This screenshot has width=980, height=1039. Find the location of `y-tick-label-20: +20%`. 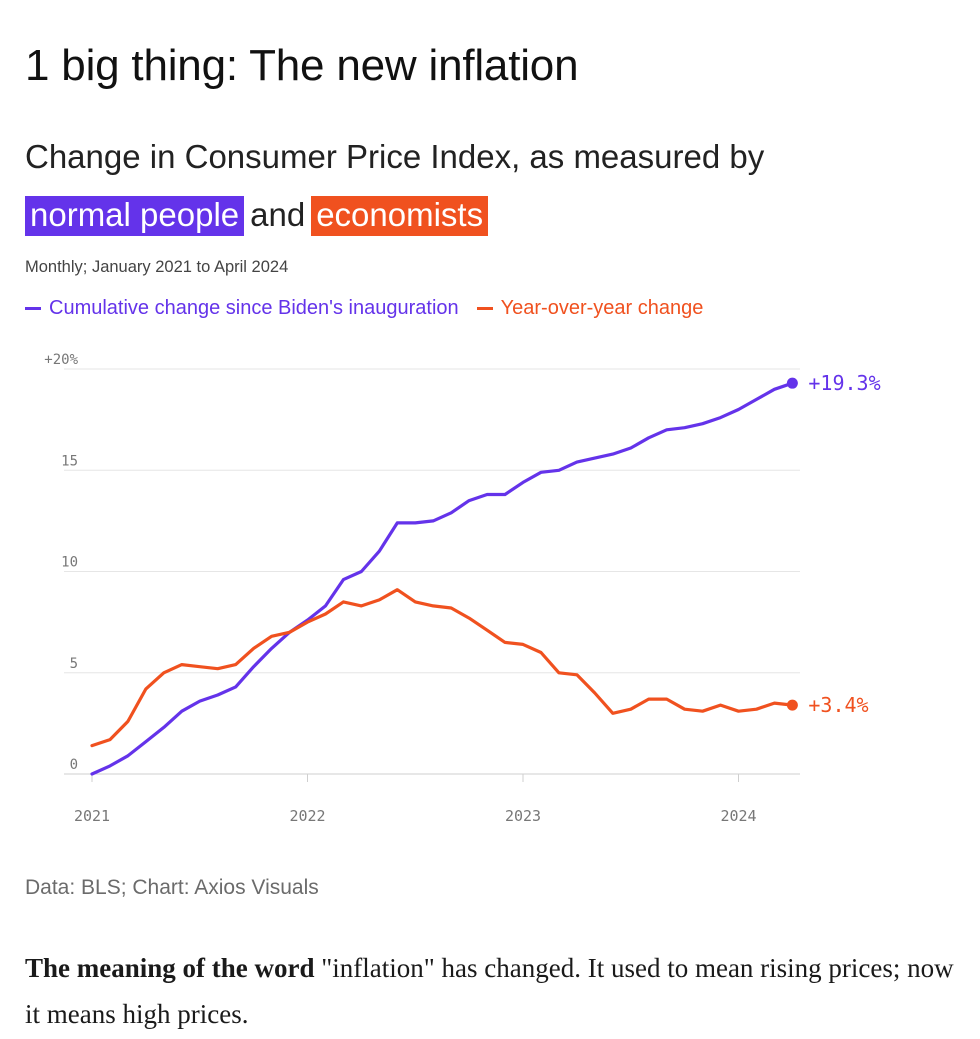

y-tick-label-20: +20% is located at coordinates (61, 360).